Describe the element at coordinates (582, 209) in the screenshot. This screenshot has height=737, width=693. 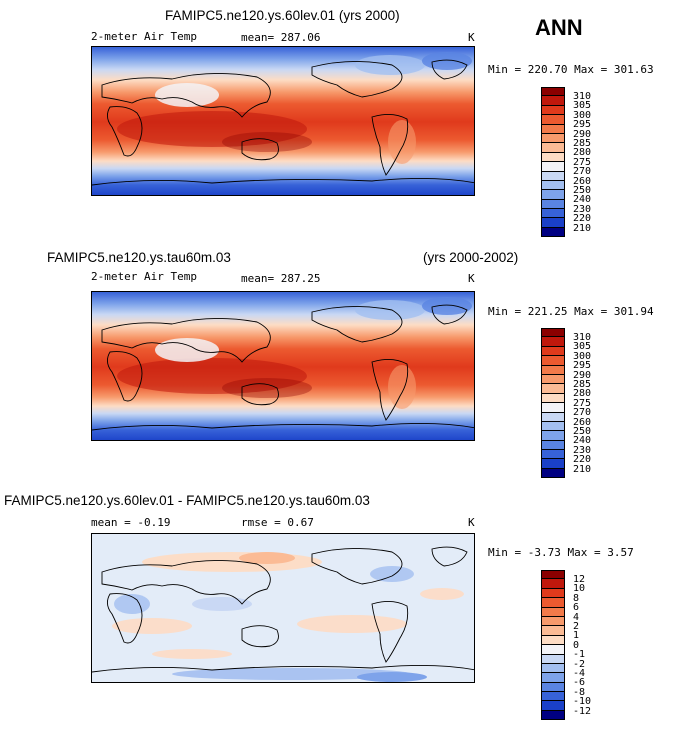
I see `panel1-cbar-label: 230` at that location.